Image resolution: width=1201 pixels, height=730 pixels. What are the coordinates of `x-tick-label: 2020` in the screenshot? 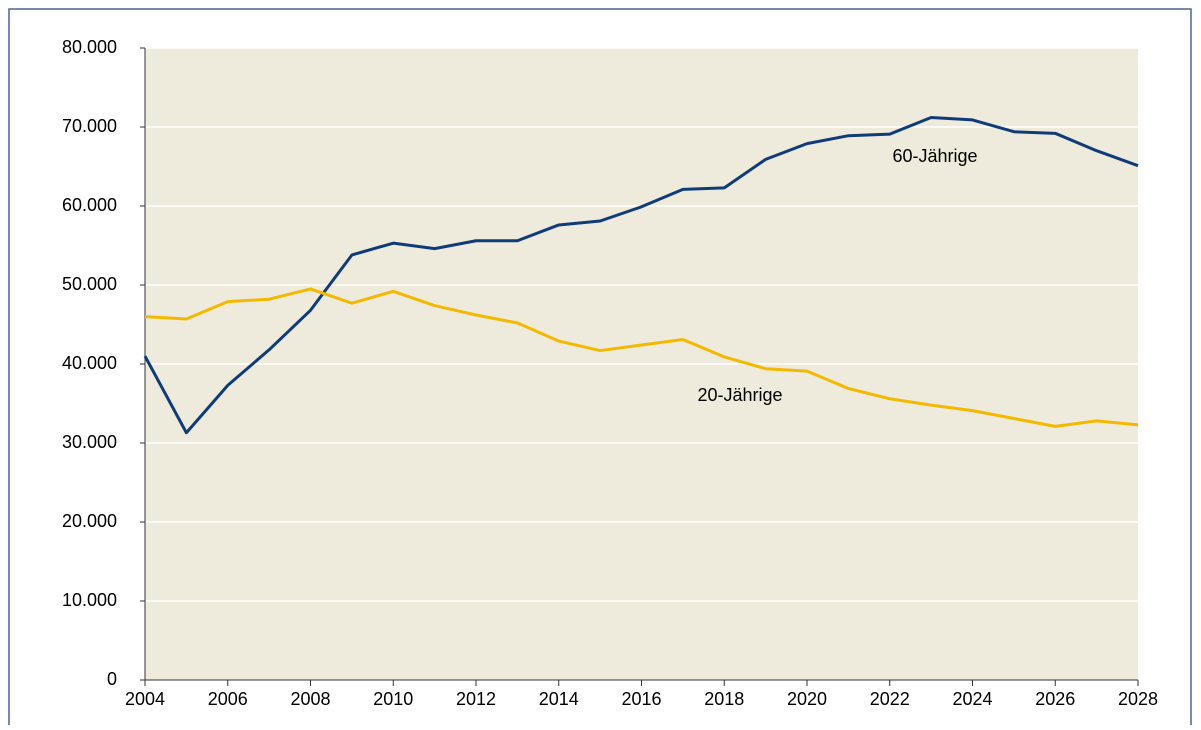 It's located at (807, 699).